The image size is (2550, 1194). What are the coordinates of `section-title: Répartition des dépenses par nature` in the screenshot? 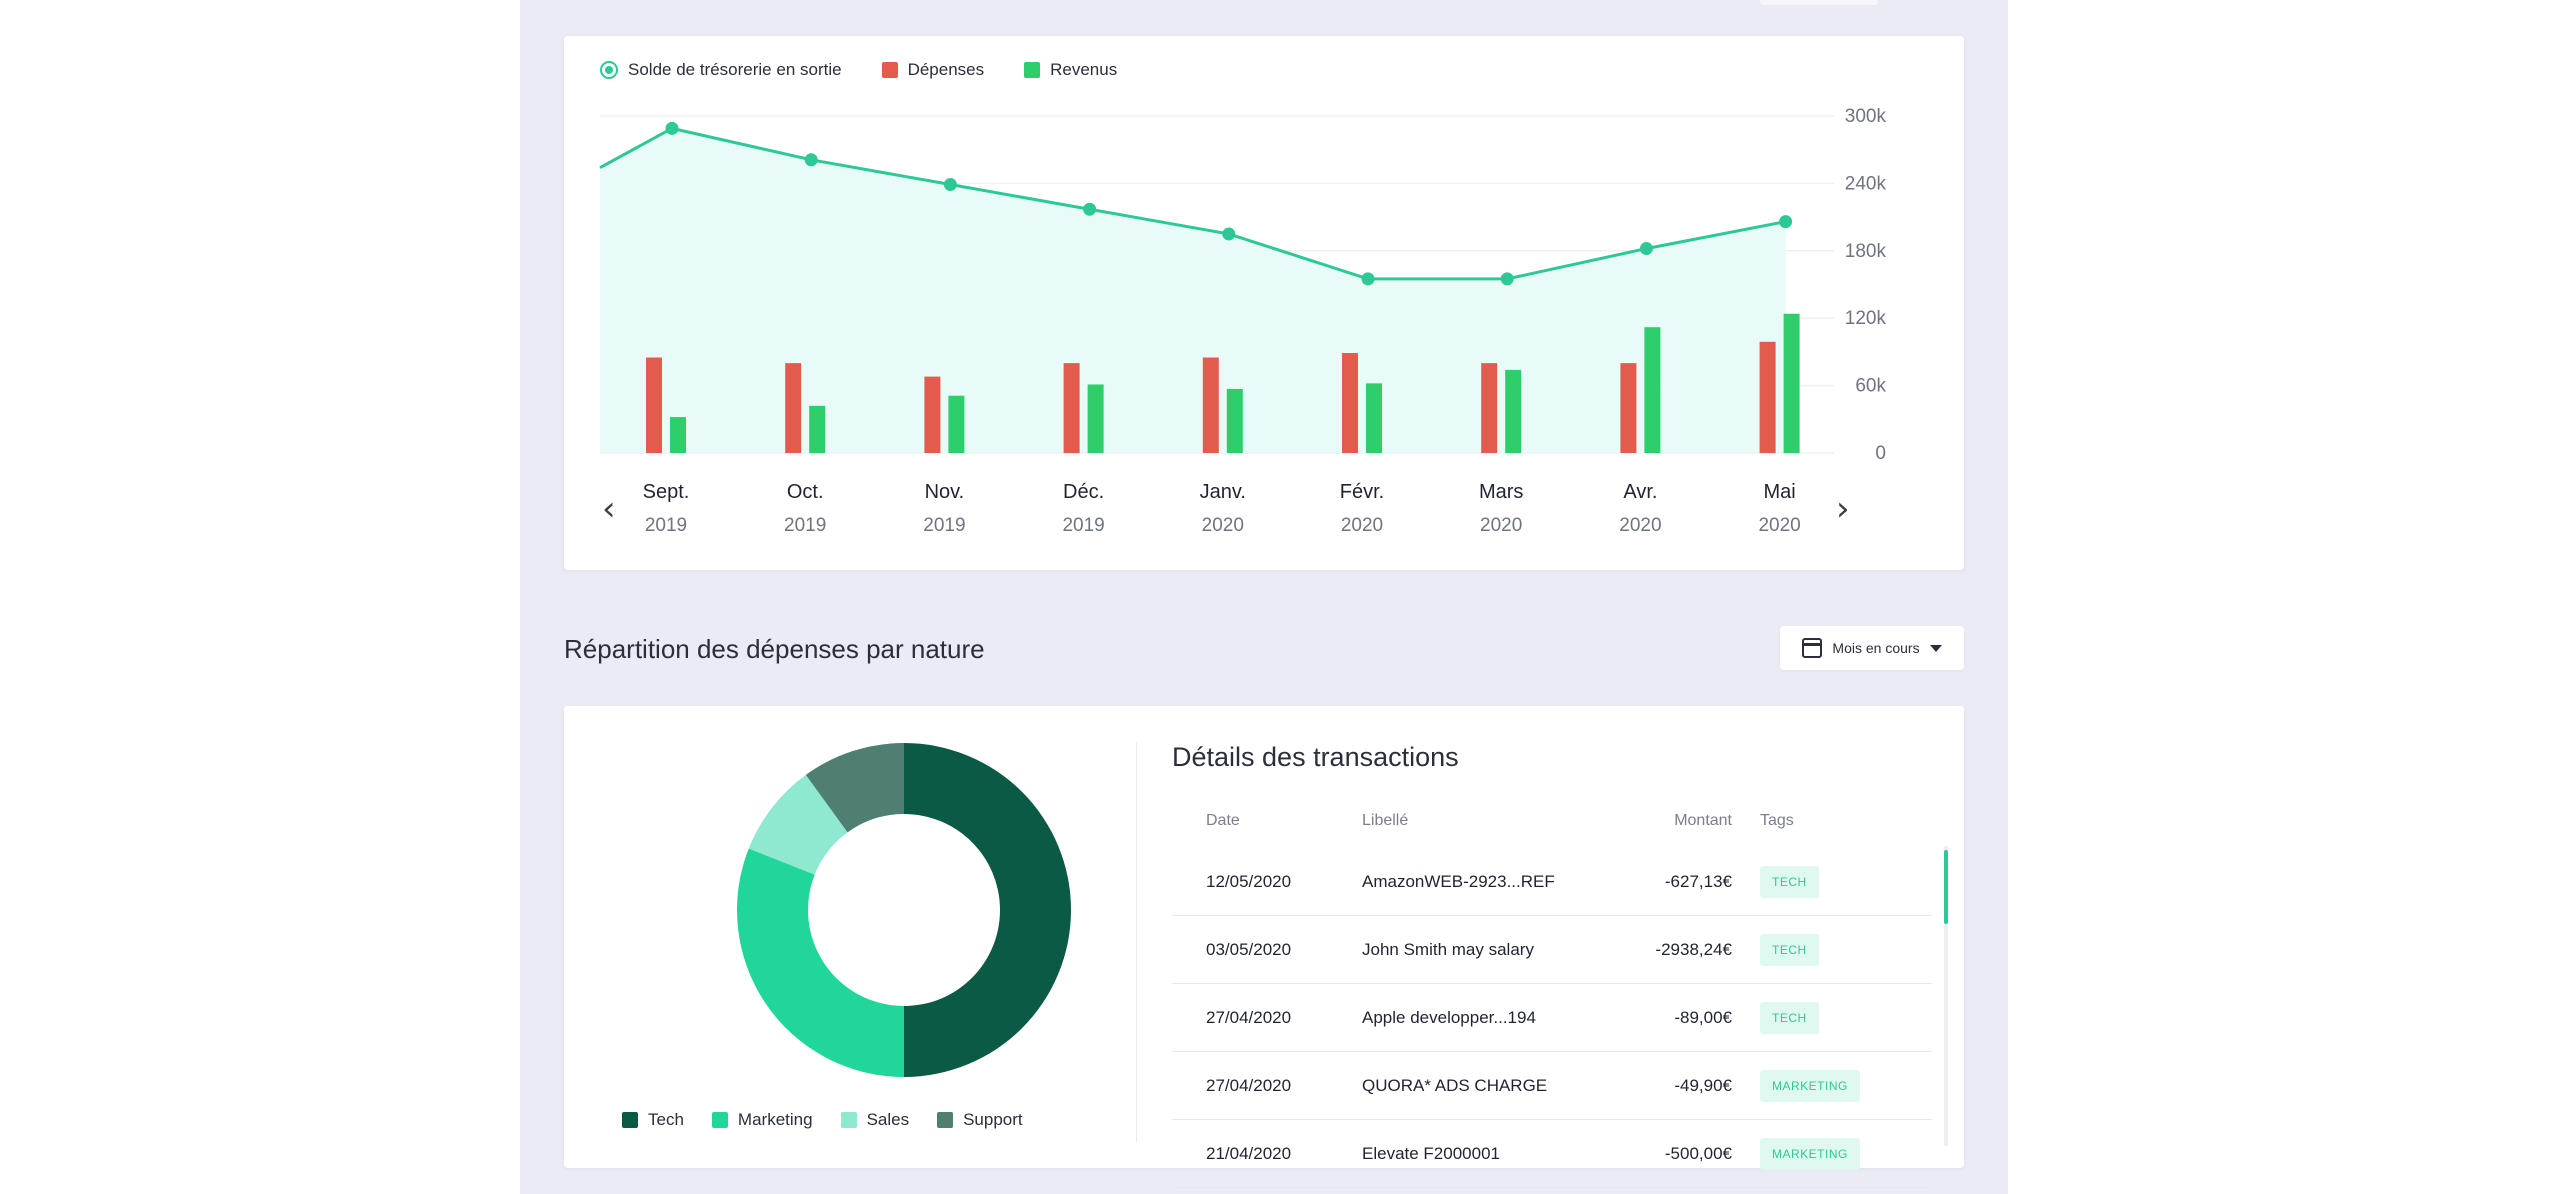 It's located at (774, 649).